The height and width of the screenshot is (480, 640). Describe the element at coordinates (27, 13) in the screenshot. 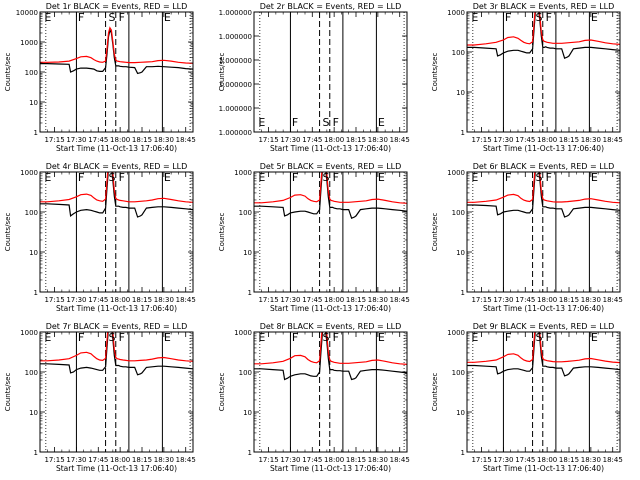

I see `y-tick-label: 10000` at that location.